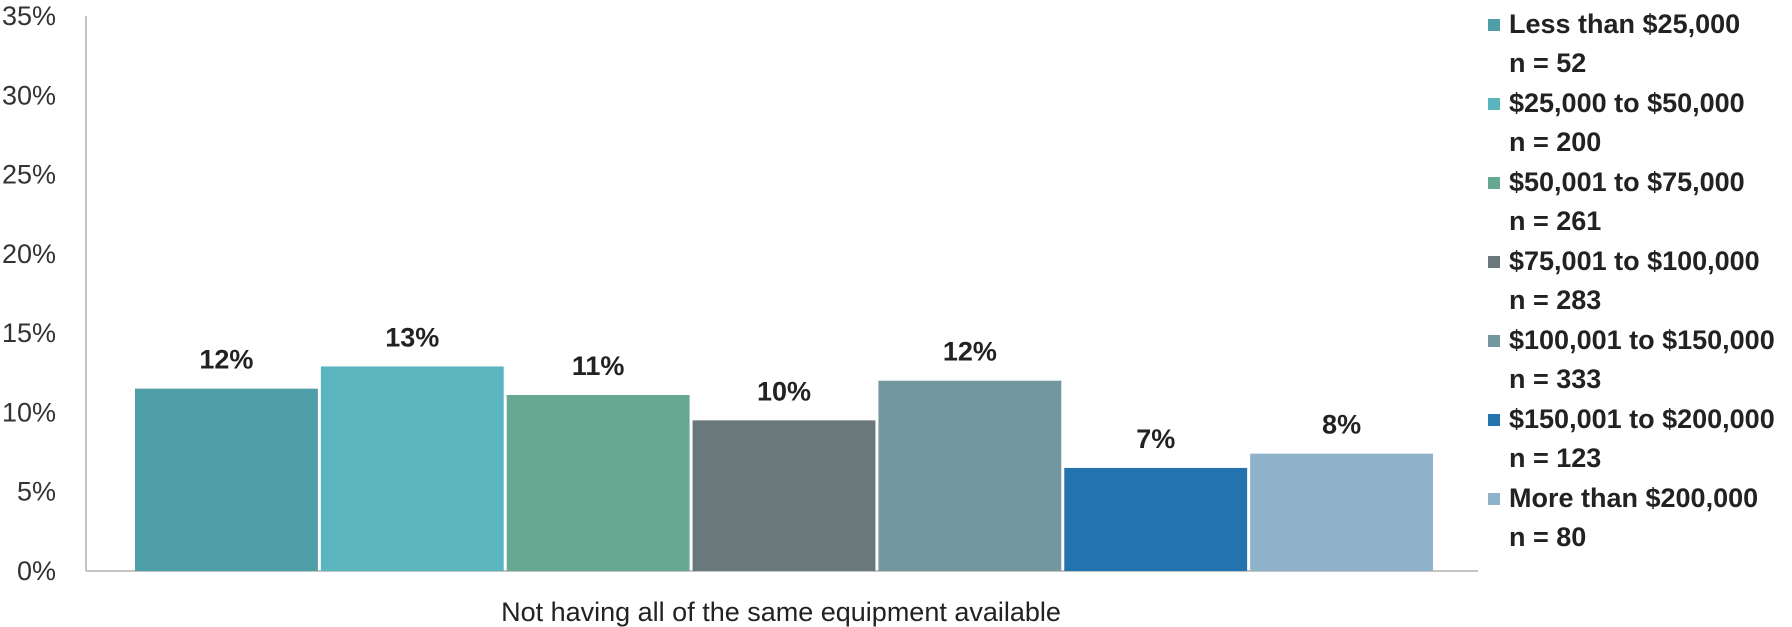 The width and height of the screenshot is (1792, 627). I want to click on data-label: 13%, so click(412, 337).